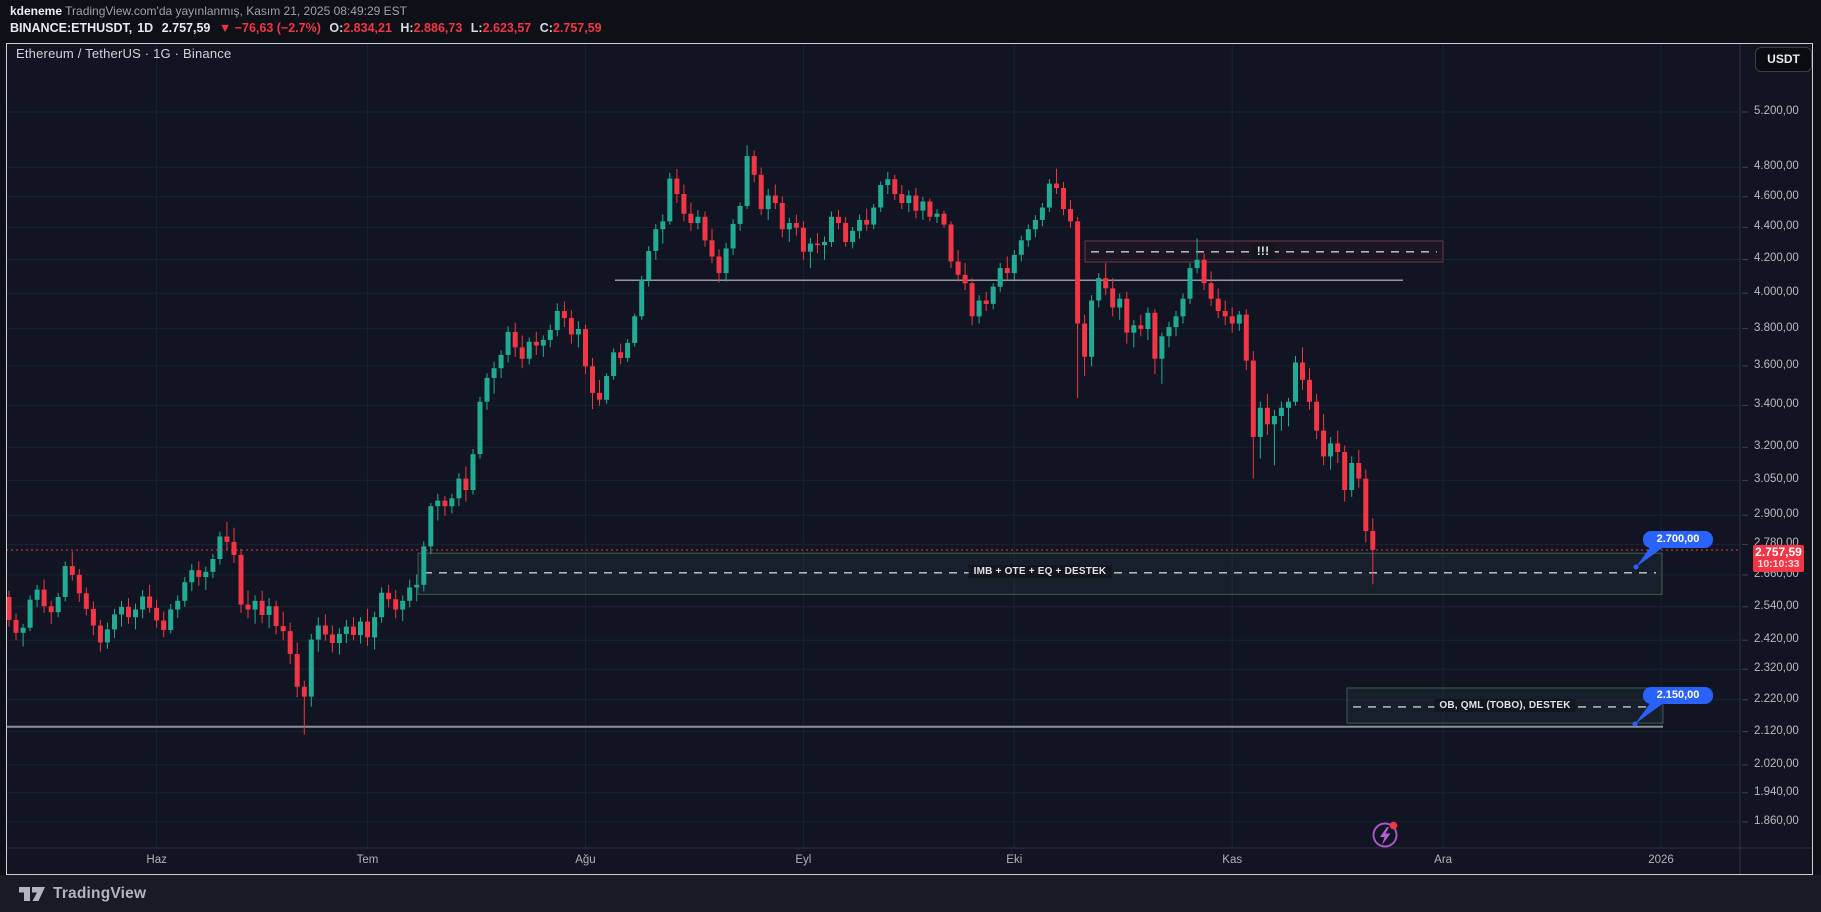 Image resolution: width=1821 pixels, height=912 pixels. What do you see at coordinates (1443, 860) in the screenshot?
I see `time-axis-tick: Ara` at bounding box center [1443, 860].